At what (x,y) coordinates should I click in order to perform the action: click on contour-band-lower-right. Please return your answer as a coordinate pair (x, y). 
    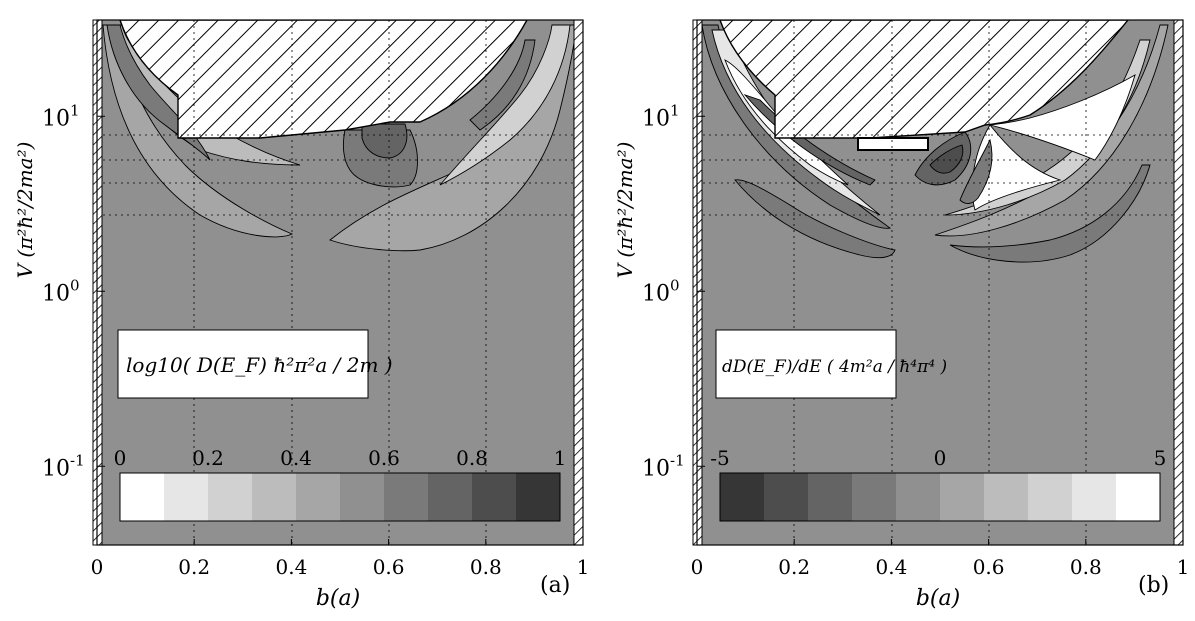
    Looking at the image, I should click on (1050, 213).